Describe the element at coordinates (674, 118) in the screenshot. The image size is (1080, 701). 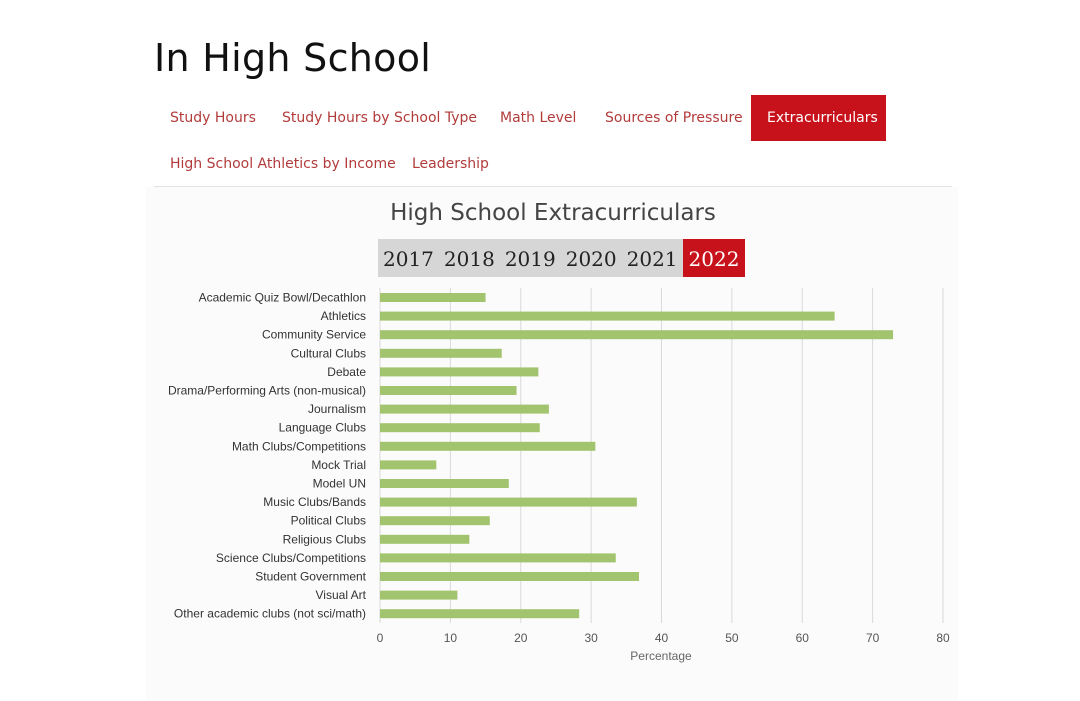
I see `tab-sources-of-pressure: Sources of Pressure` at that location.